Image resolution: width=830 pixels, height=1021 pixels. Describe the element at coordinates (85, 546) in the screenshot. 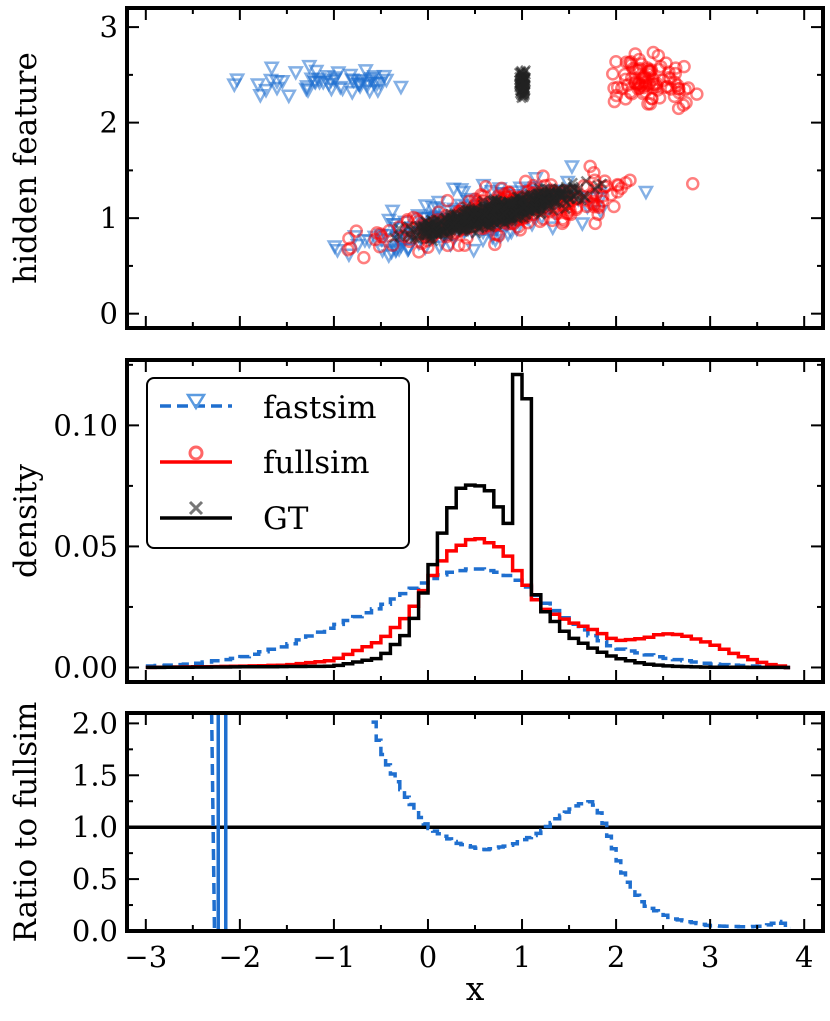

I see `y-tick-label: 0.05` at that location.